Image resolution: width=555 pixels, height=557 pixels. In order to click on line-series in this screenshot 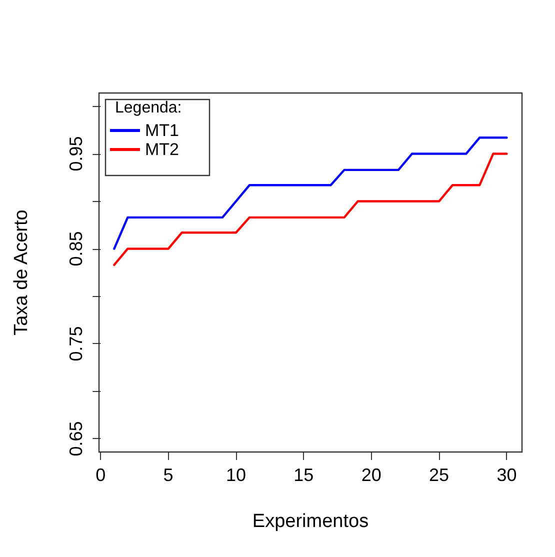, I will do `click(310, 193)`.